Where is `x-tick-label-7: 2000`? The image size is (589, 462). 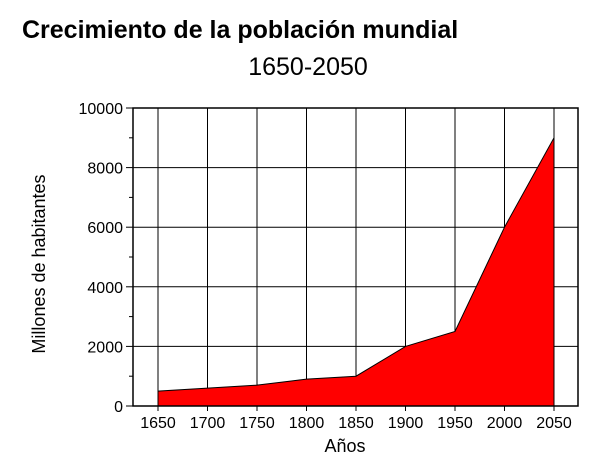
x-tick-label-7: 2000 is located at coordinates (505, 423).